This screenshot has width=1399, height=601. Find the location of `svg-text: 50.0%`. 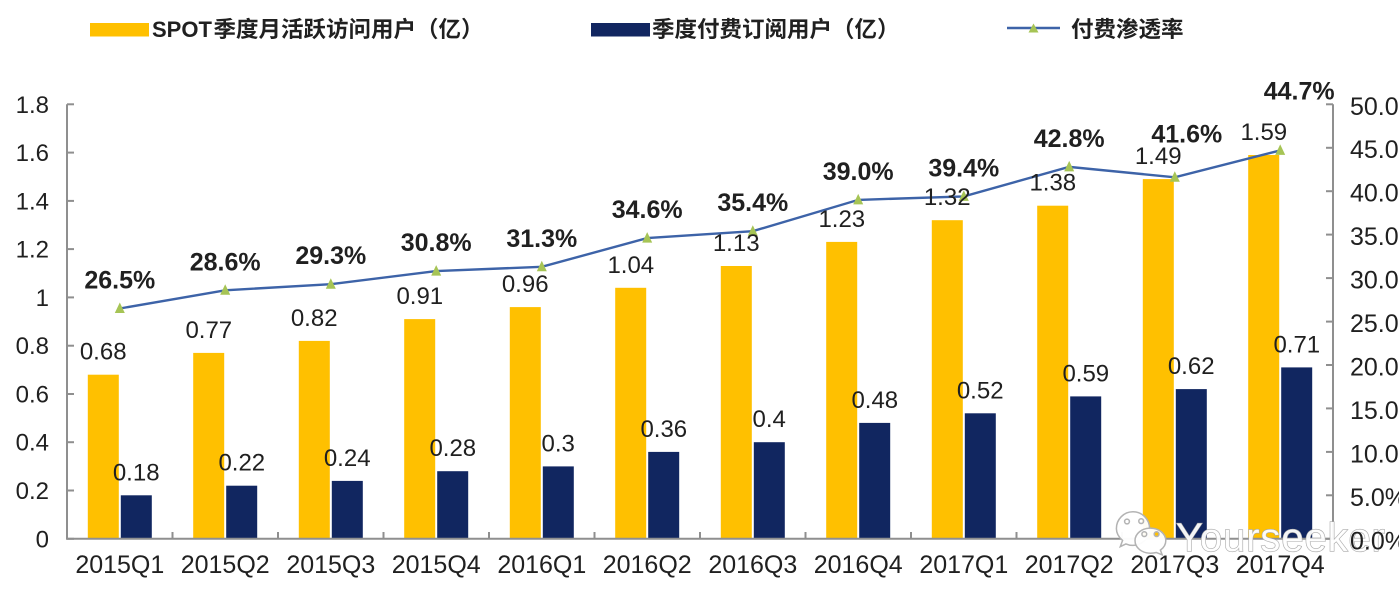

svg-text: 50.0% is located at coordinates (1374, 107).